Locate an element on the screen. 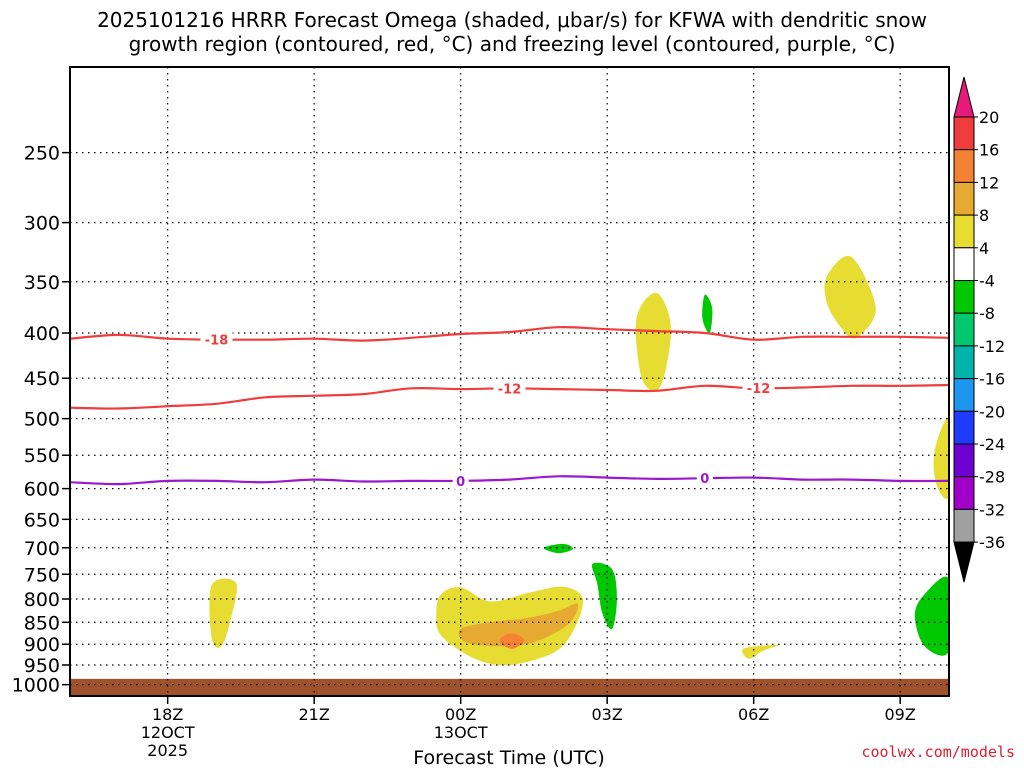 The image size is (1024, 768). x-tick-label-06Z: 06Z is located at coordinates (753, 714).